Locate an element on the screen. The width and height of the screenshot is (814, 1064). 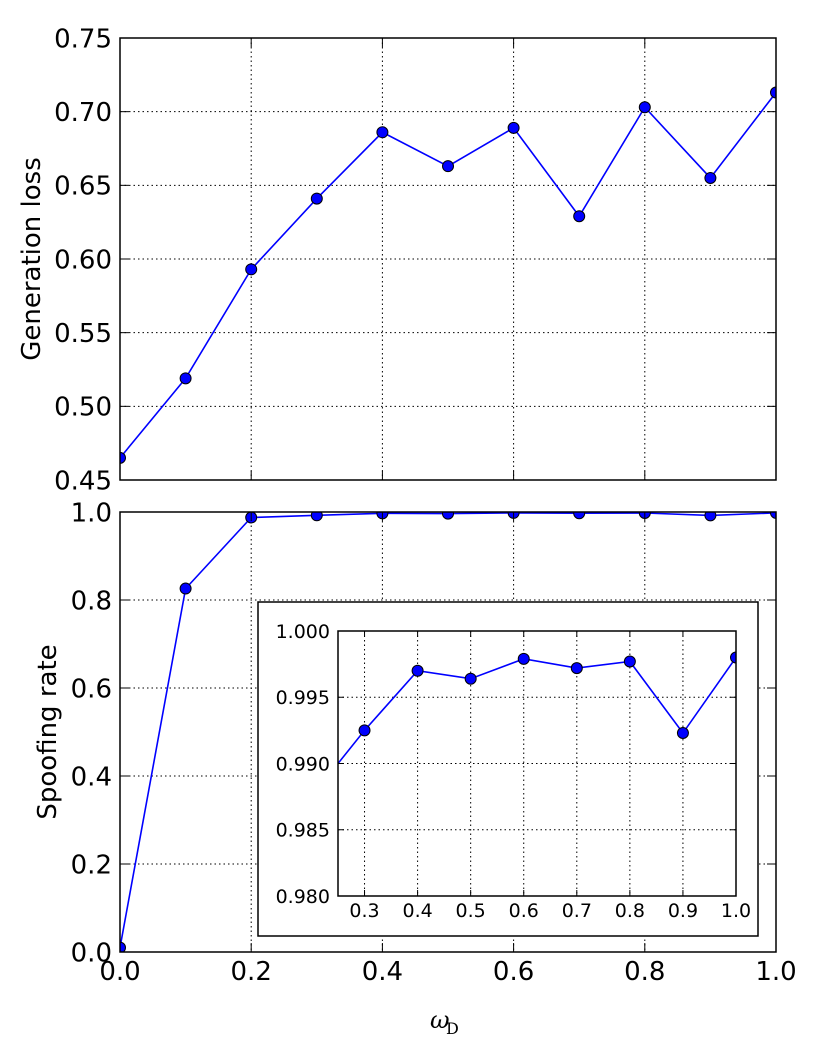
y-tick-label: 0.980 is located at coordinates (303, 897).